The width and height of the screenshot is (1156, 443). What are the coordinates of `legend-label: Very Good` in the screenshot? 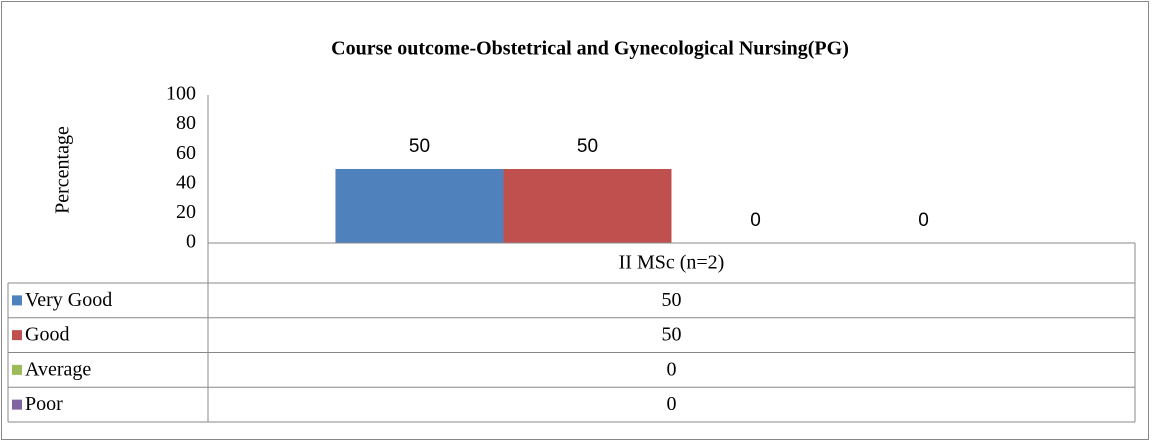 It's located at (68, 300).